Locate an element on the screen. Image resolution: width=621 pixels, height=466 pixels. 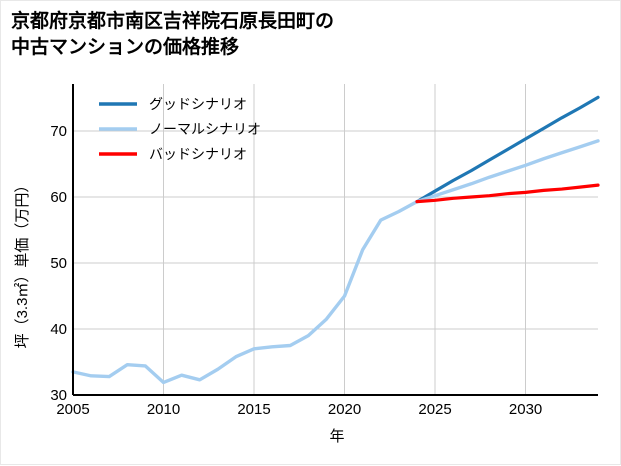
legend-label-0: グッドシナリオ is located at coordinates (198, 104).